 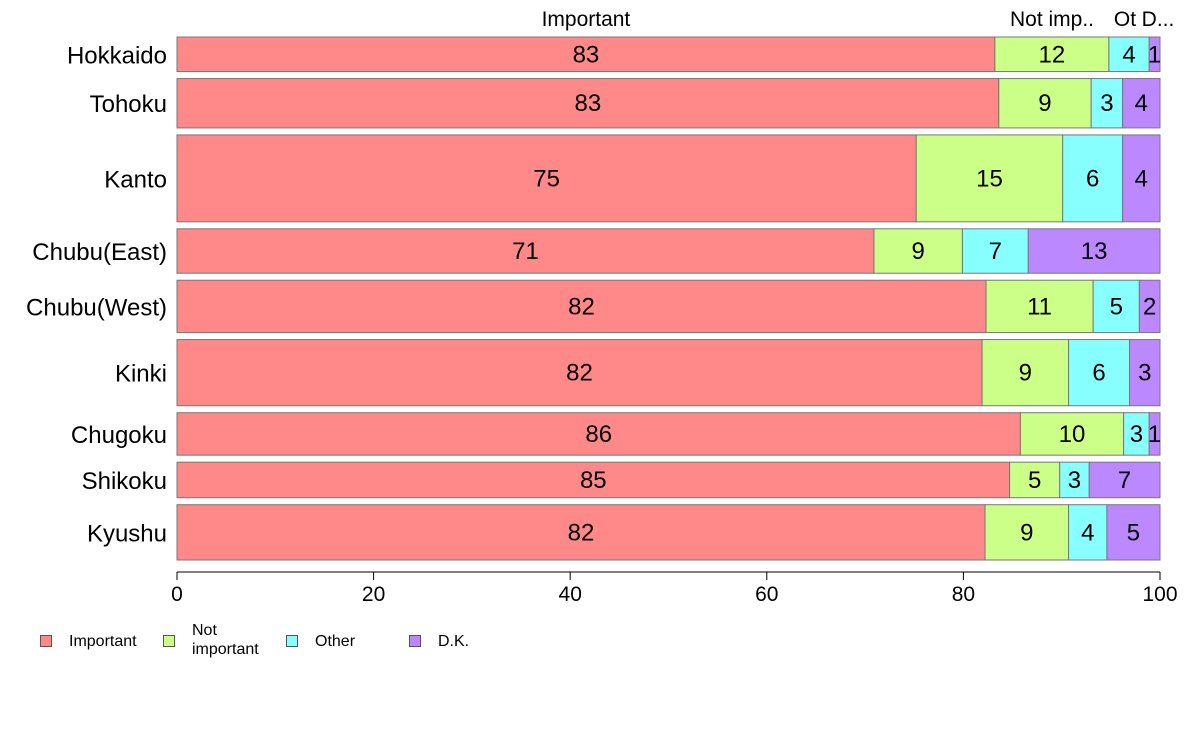 What do you see at coordinates (119, 435) in the screenshot?
I see `row-label: Chugoku` at bounding box center [119, 435].